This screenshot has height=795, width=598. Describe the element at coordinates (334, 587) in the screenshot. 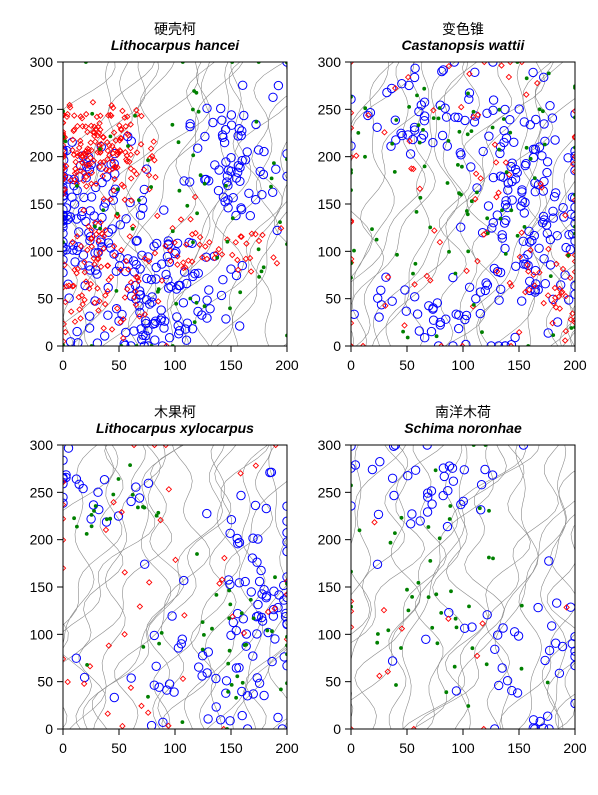

I see `y-axis: 0 50 100 150 200 250 300` at that location.